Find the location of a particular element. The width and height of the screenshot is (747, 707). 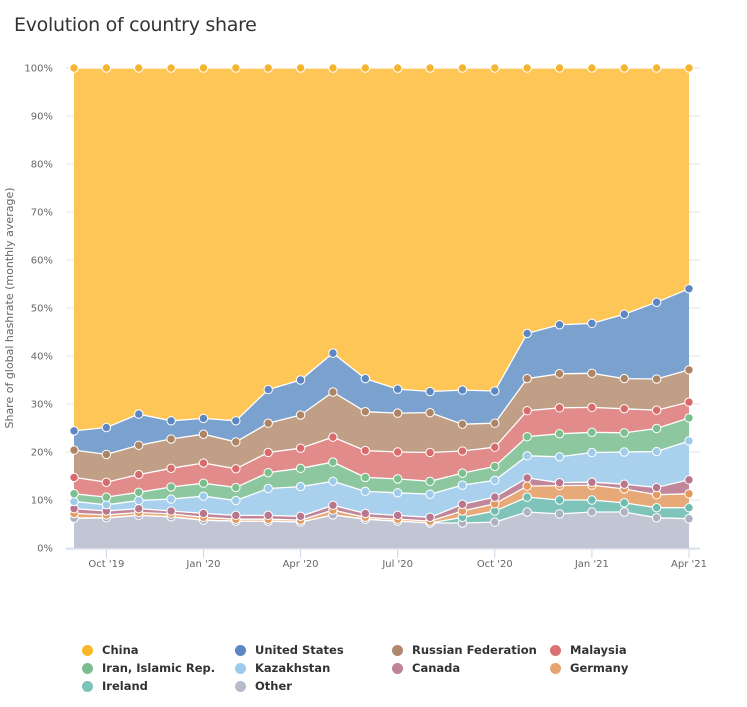

legend-item: China is located at coordinates (110, 650).